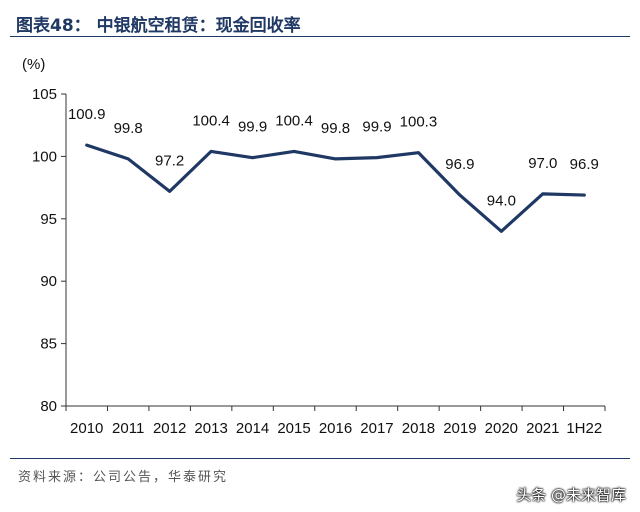 This screenshot has width=640, height=512. I want to click on x-tick-label: 2019, so click(459, 428).